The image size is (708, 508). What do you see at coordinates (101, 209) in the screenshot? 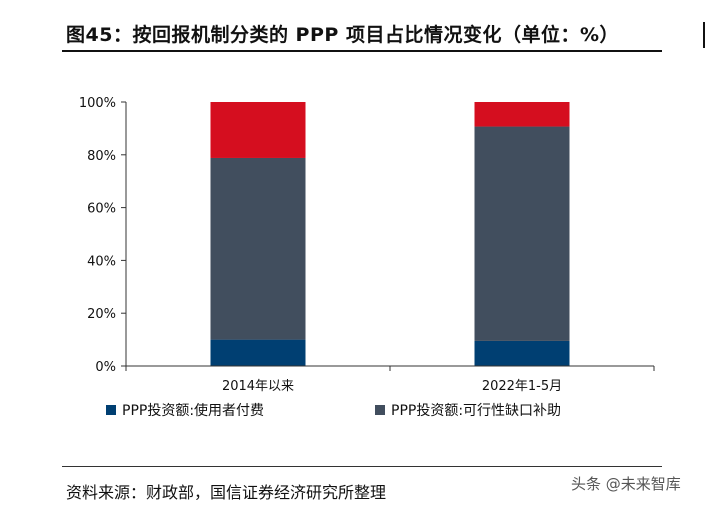
I see `y-tick-label: 60%` at bounding box center [101, 209].